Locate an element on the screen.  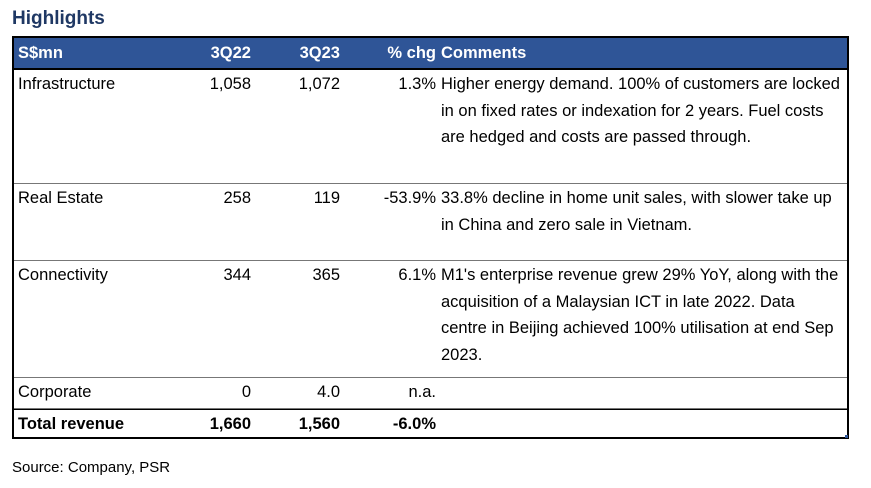
row-pct-chg: -53.9% is located at coordinates (409, 198).